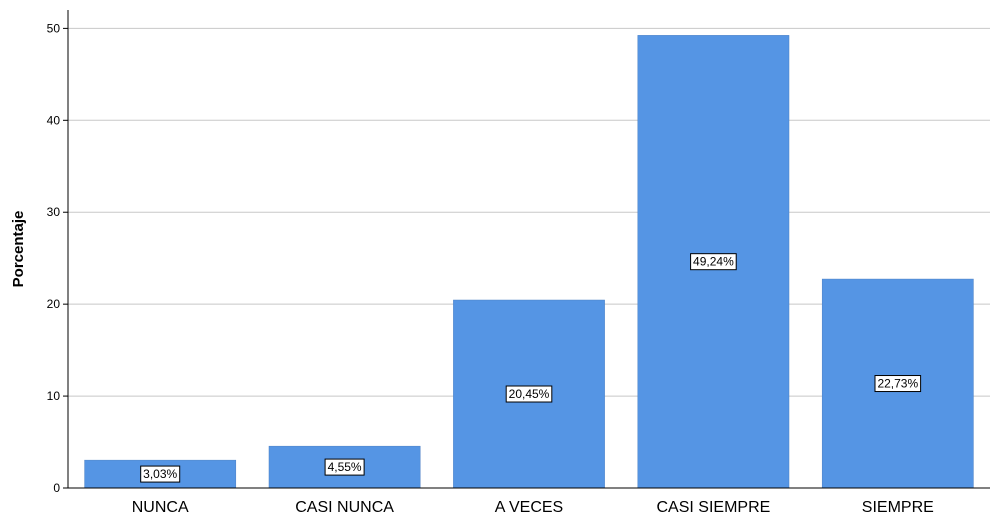 Image resolution: width=1000 pixels, height=515 pixels. What do you see at coordinates (54, 304) in the screenshot?
I see `y-tick-label: 20` at bounding box center [54, 304].